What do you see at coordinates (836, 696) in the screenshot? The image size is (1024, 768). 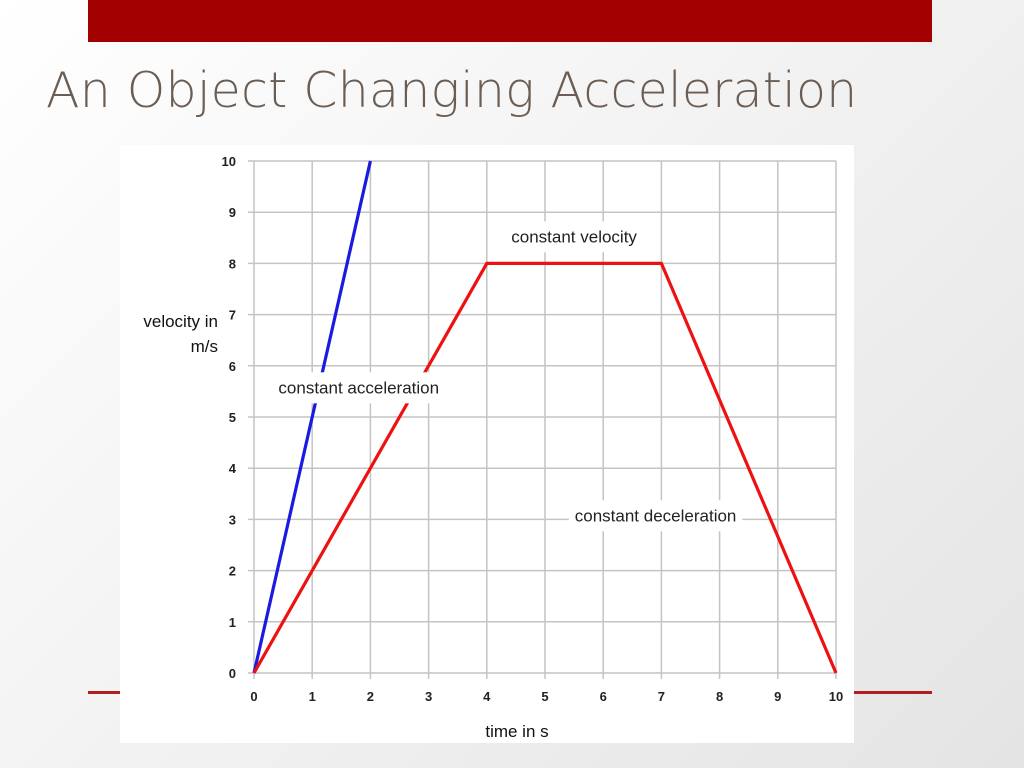 I see `x-tick-label: 10` at bounding box center [836, 696].